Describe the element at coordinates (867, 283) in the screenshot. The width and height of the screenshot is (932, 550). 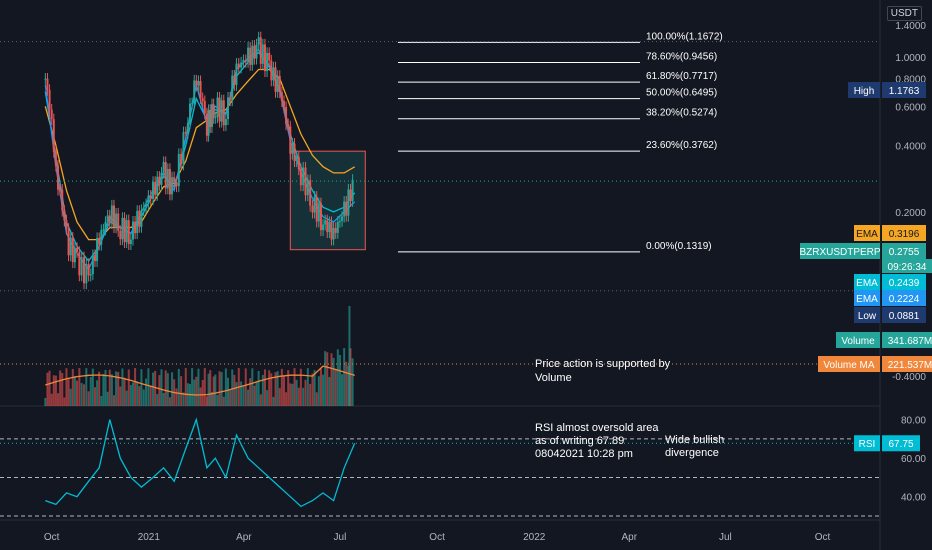
I see `badge-label: EMA` at that location.